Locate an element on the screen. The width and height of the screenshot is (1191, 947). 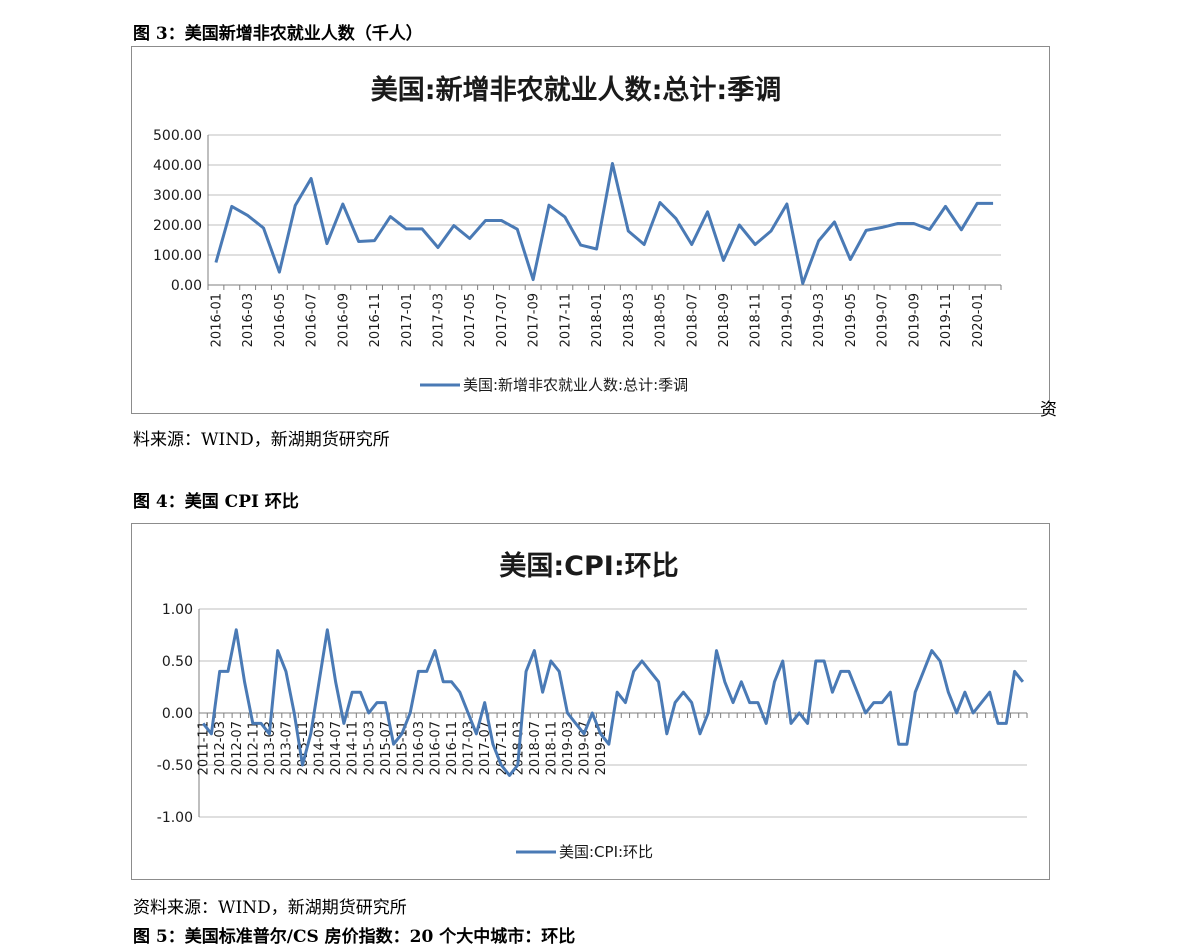
x-tick-label: 2016-09 is located at coordinates (343, 320).